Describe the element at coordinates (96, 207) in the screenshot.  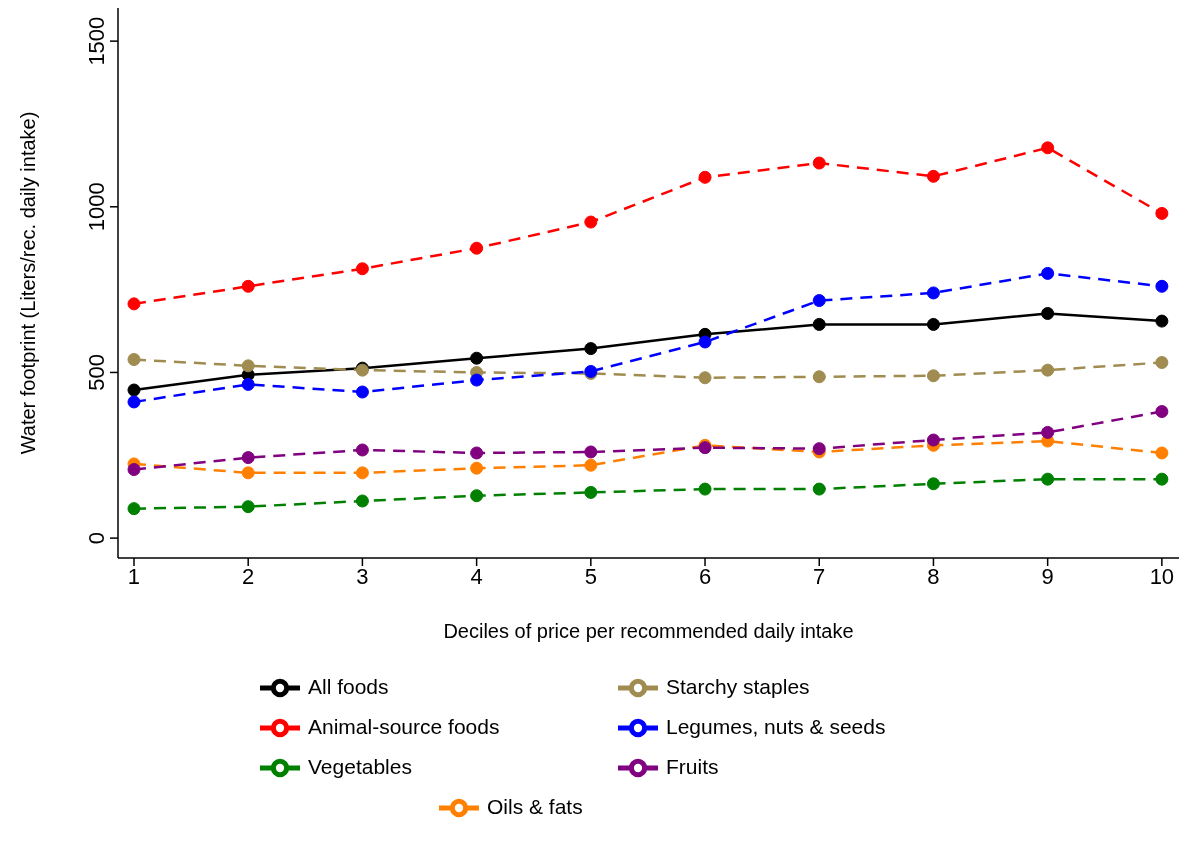
I see `y-tick-label: 1000` at that location.